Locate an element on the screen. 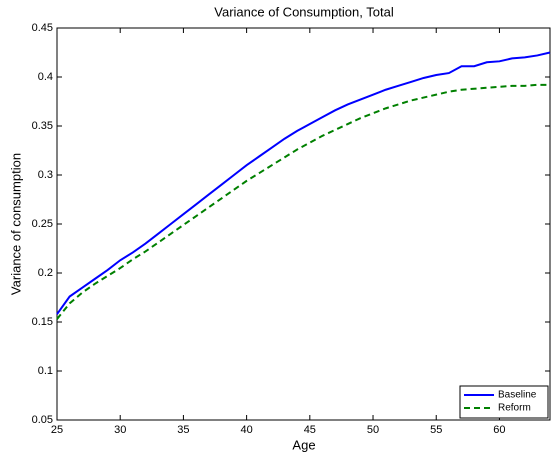  x-tick-label: 55 is located at coordinates (436, 430).